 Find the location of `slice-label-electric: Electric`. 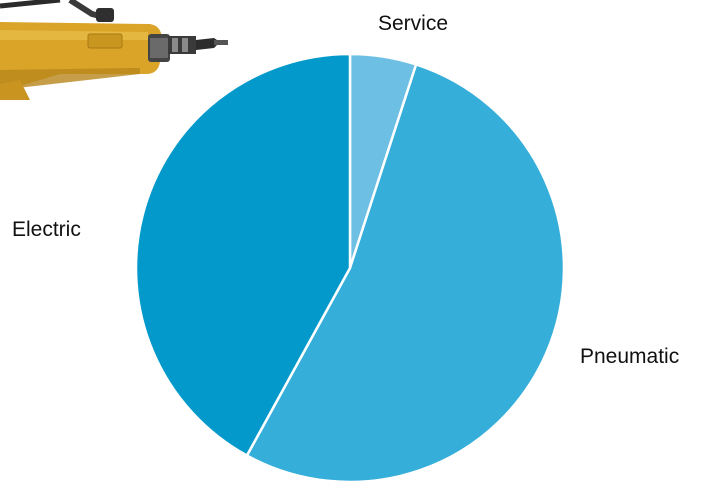

slice-label-electric: Electric is located at coordinates (46, 229).